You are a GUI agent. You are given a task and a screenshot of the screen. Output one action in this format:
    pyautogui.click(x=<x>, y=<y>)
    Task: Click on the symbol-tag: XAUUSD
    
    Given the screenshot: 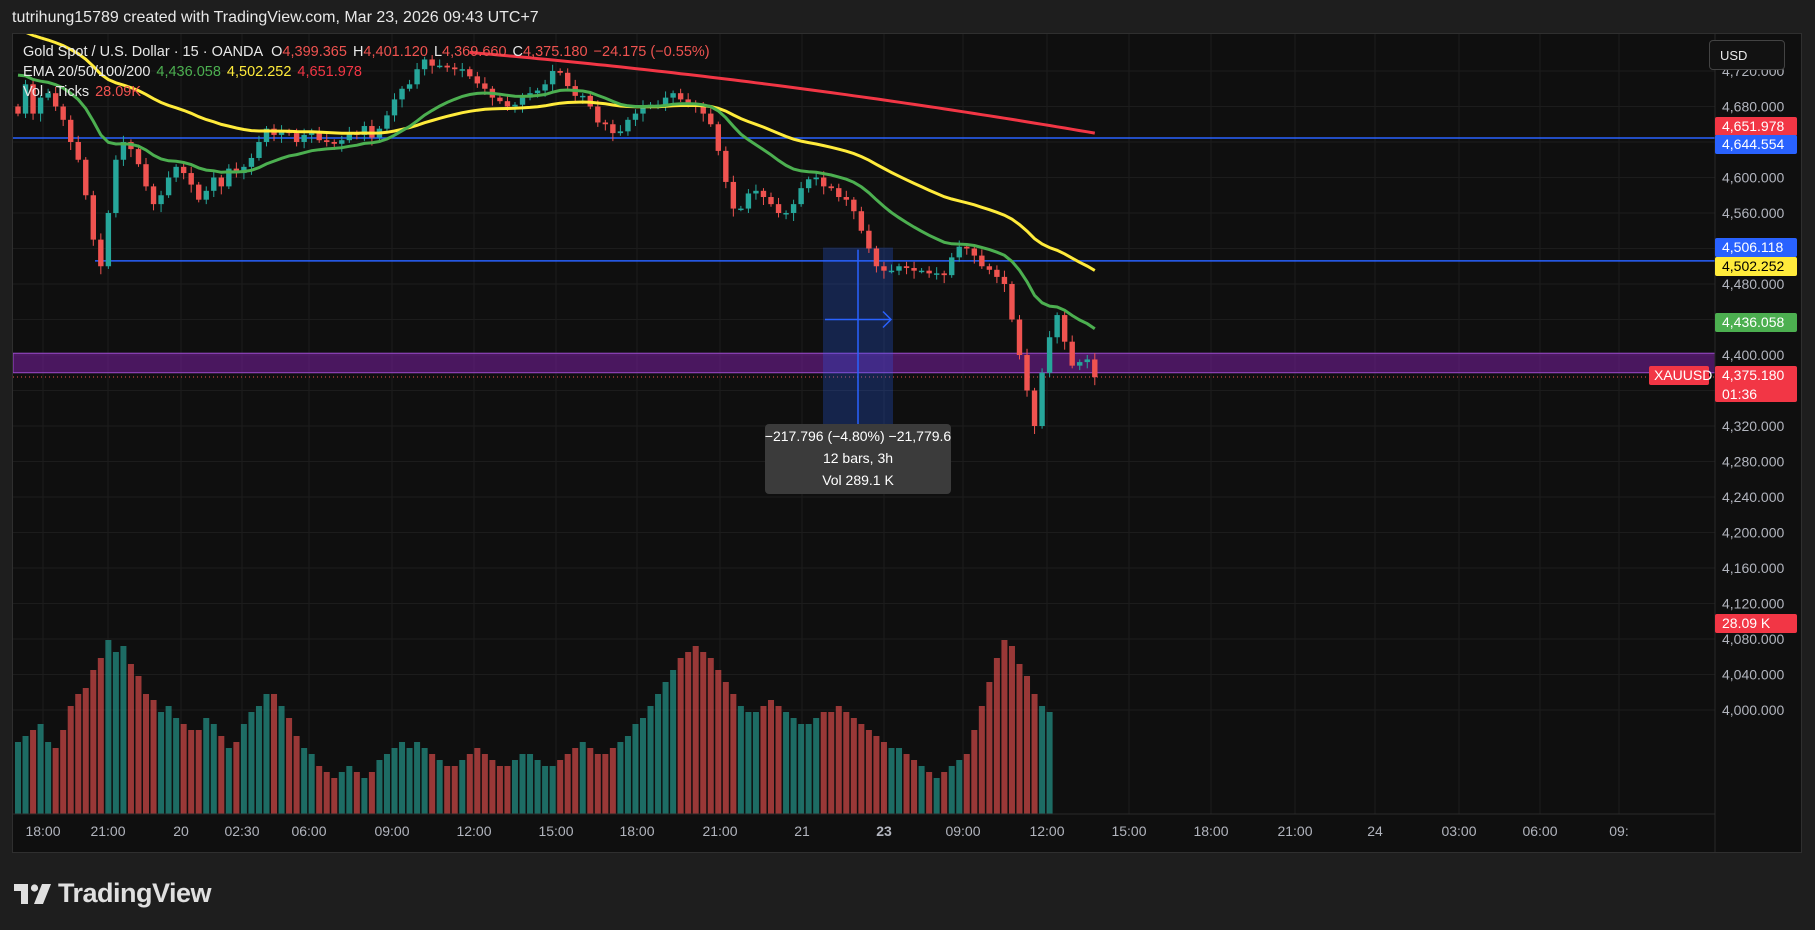 What is the action you would take?
    pyautogui.click(x=1680, y=375)
    